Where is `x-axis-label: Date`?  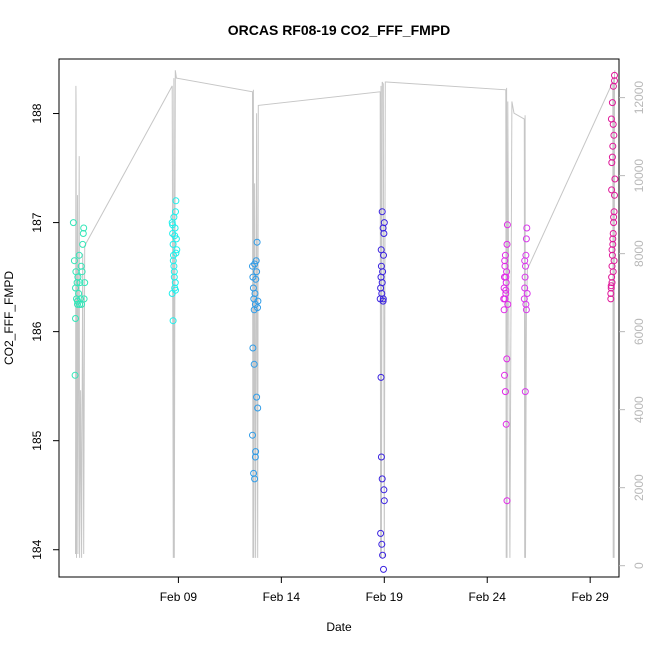
x-axis-label: Date is located at coordinates (339, 627).